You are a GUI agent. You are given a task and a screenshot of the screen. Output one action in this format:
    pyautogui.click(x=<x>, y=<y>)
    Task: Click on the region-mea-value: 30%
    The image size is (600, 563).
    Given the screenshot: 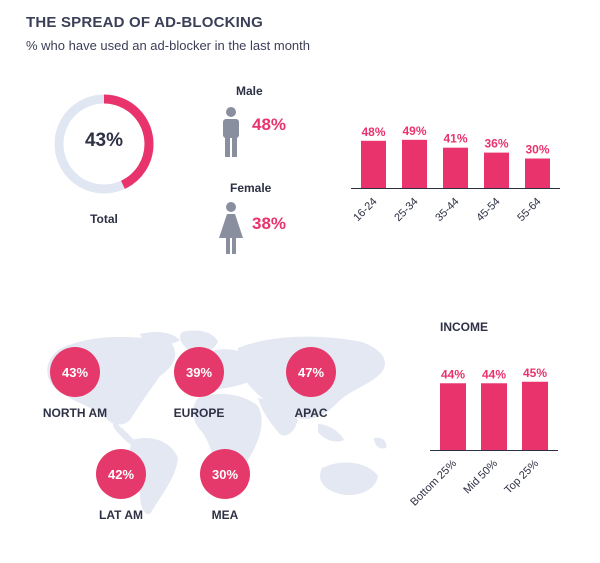 What is the action you would take?
    pyautogui.click(x=225, y=474)
    